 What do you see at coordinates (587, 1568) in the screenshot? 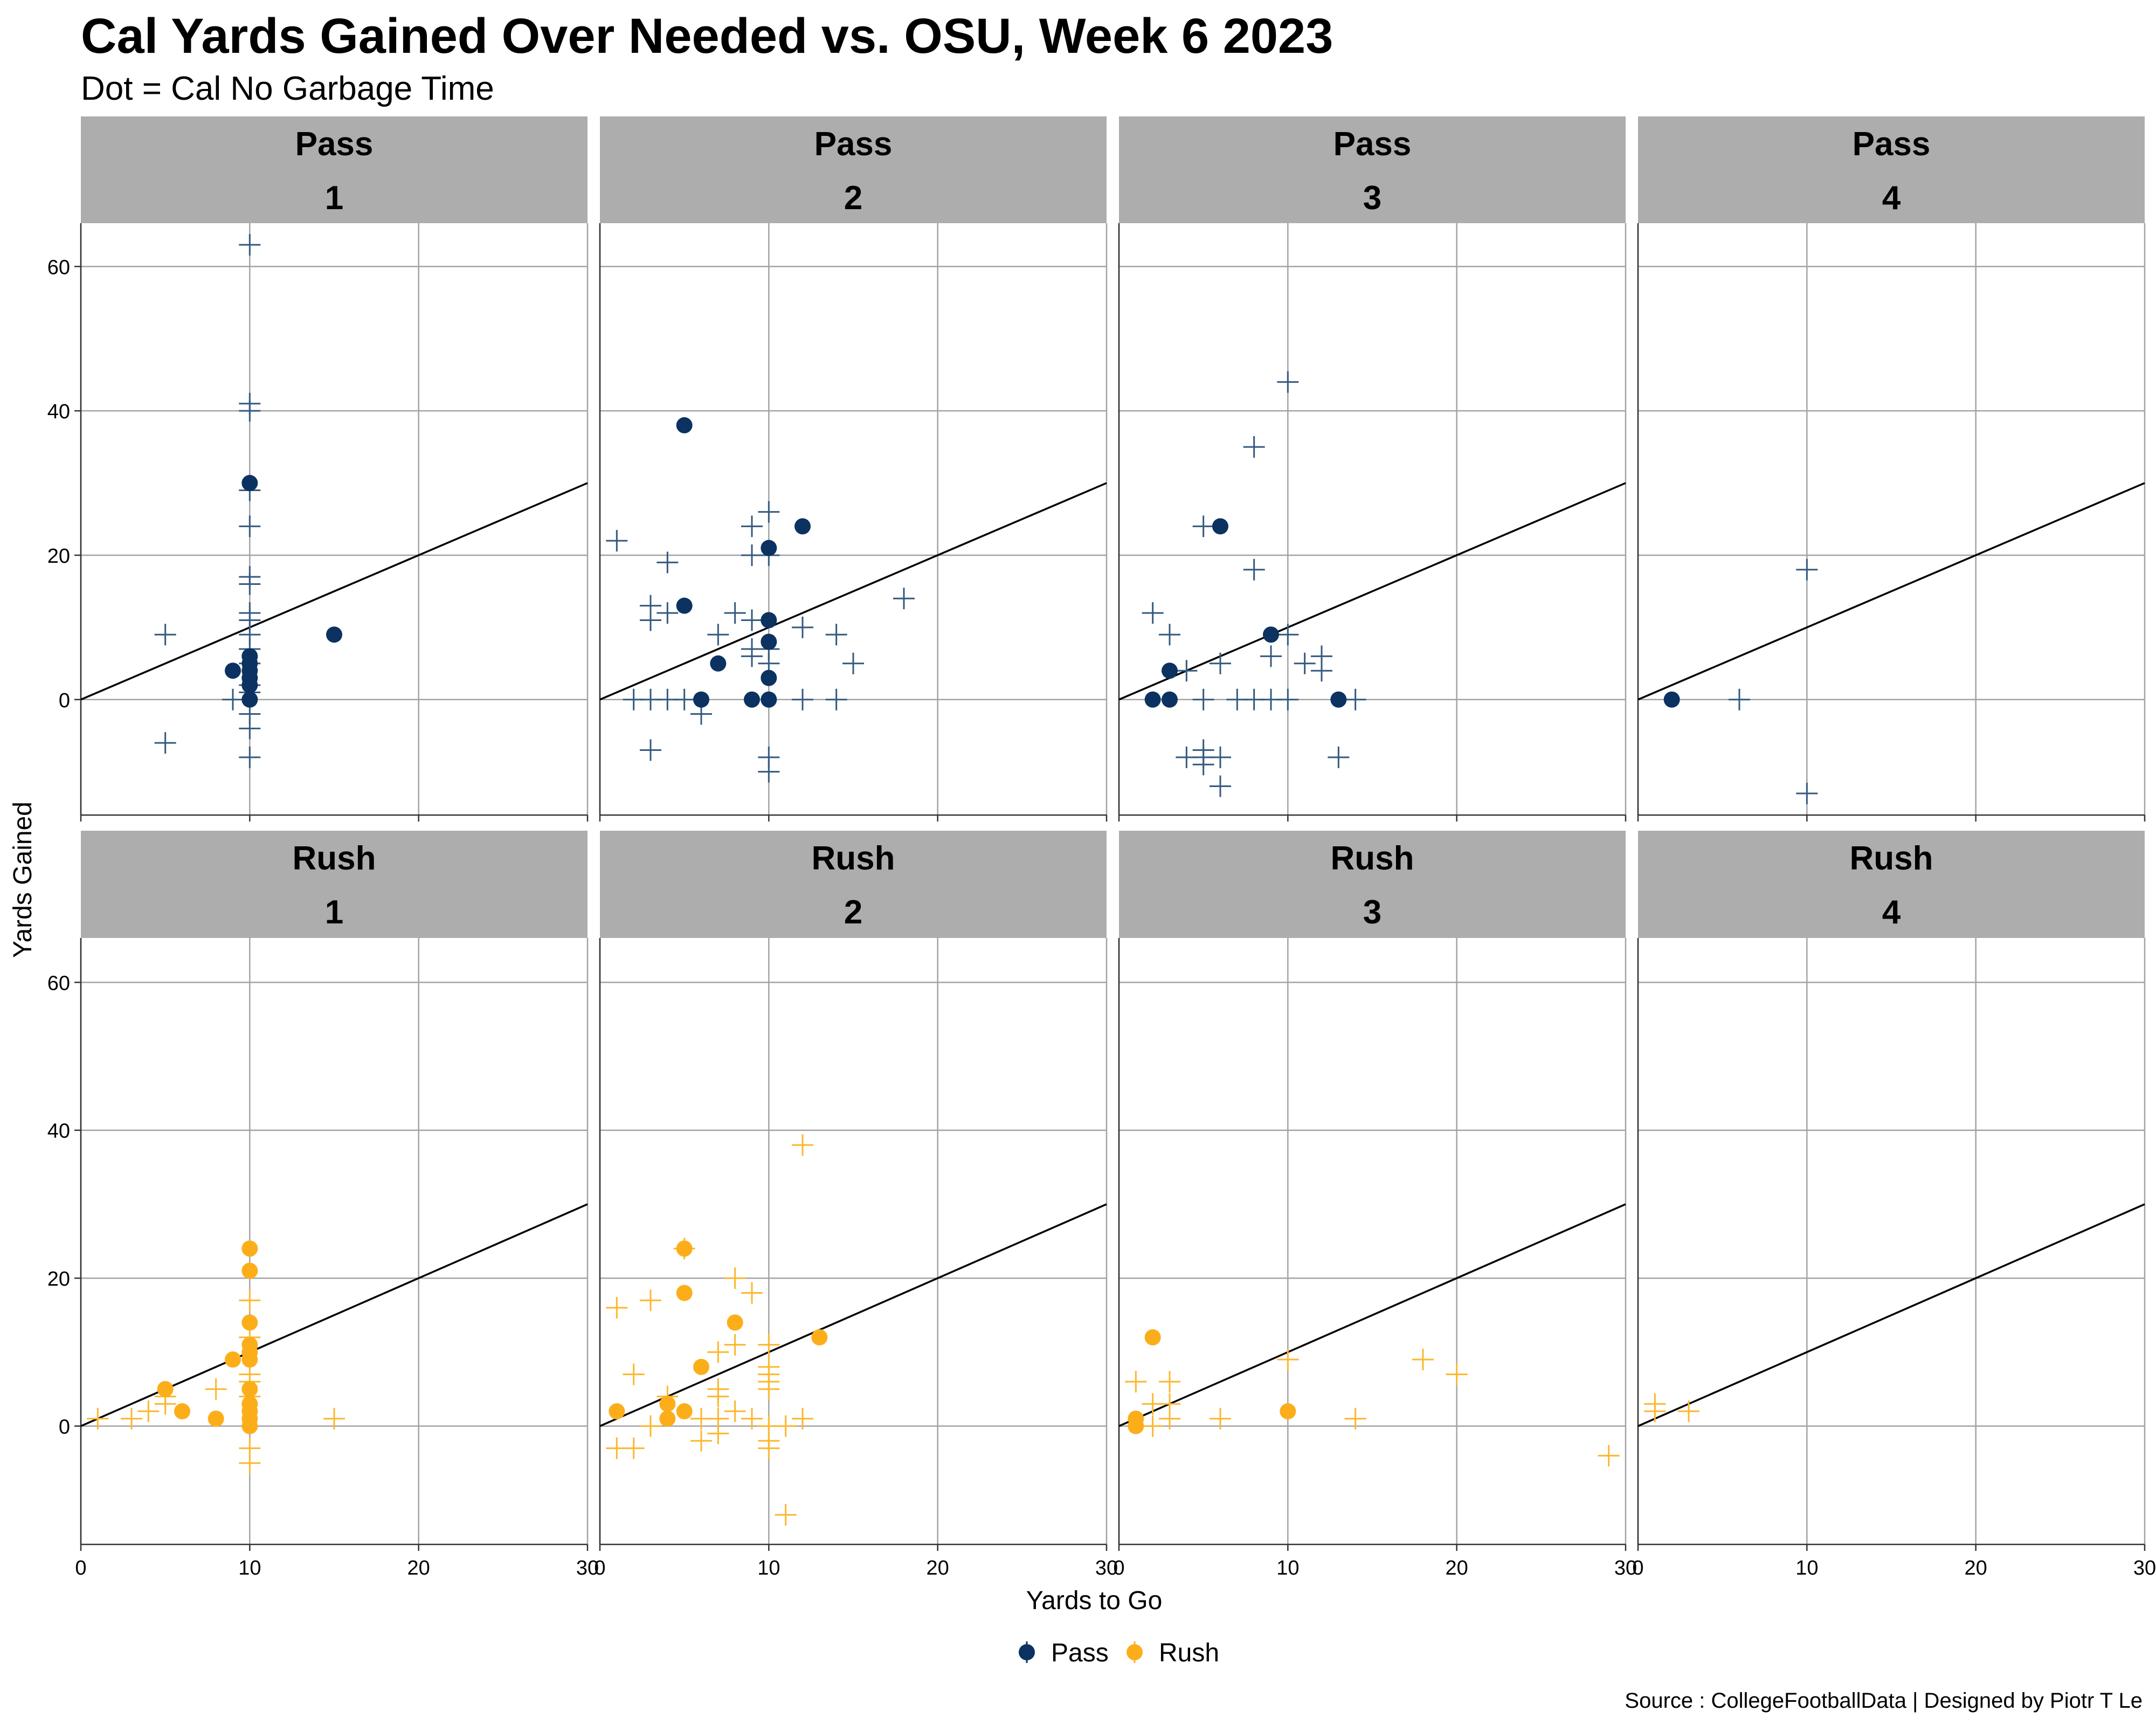
I see `x-tick-label: 30` at bounding box center [587, 1568].